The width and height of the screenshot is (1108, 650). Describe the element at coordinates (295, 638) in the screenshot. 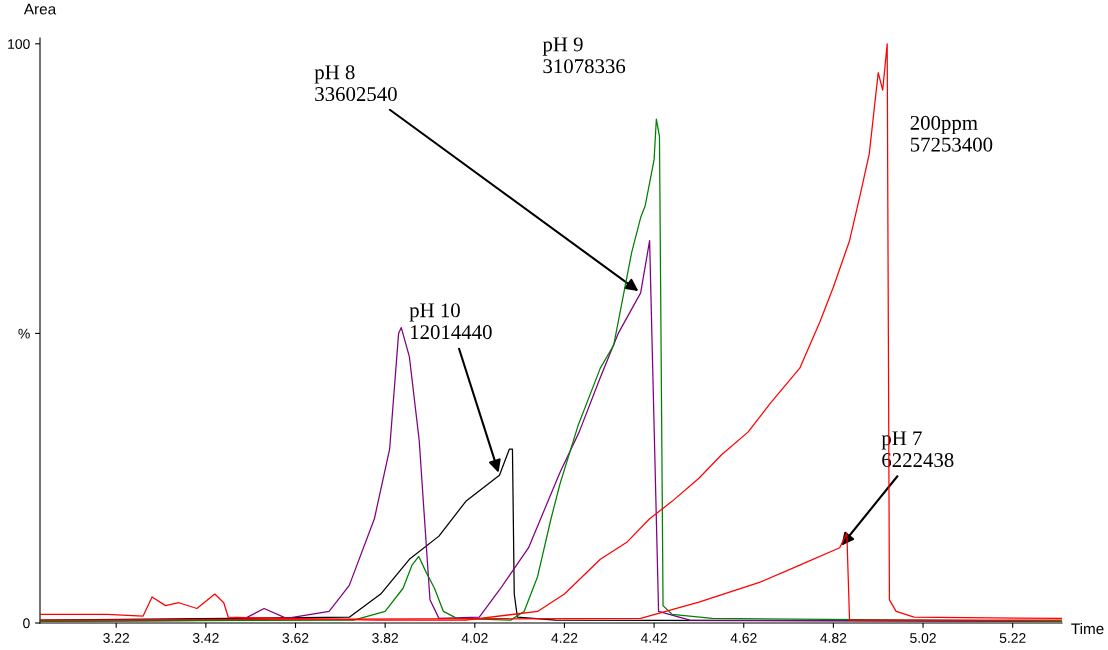

I see `x-tick-label: 3.62` at that location.